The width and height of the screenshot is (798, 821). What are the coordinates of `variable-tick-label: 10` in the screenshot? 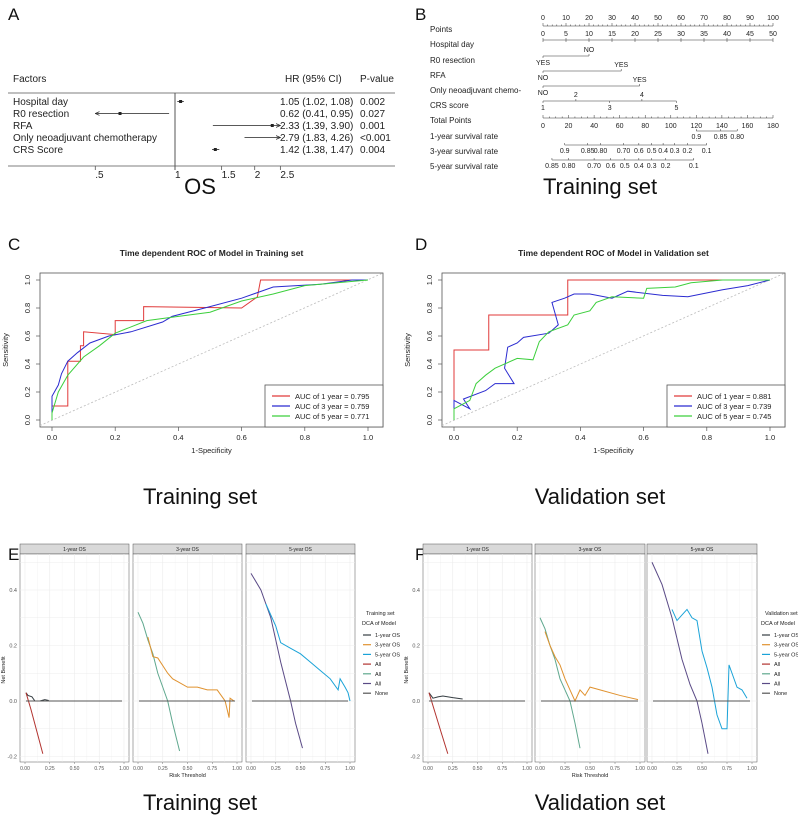 It's located at (589, 34).